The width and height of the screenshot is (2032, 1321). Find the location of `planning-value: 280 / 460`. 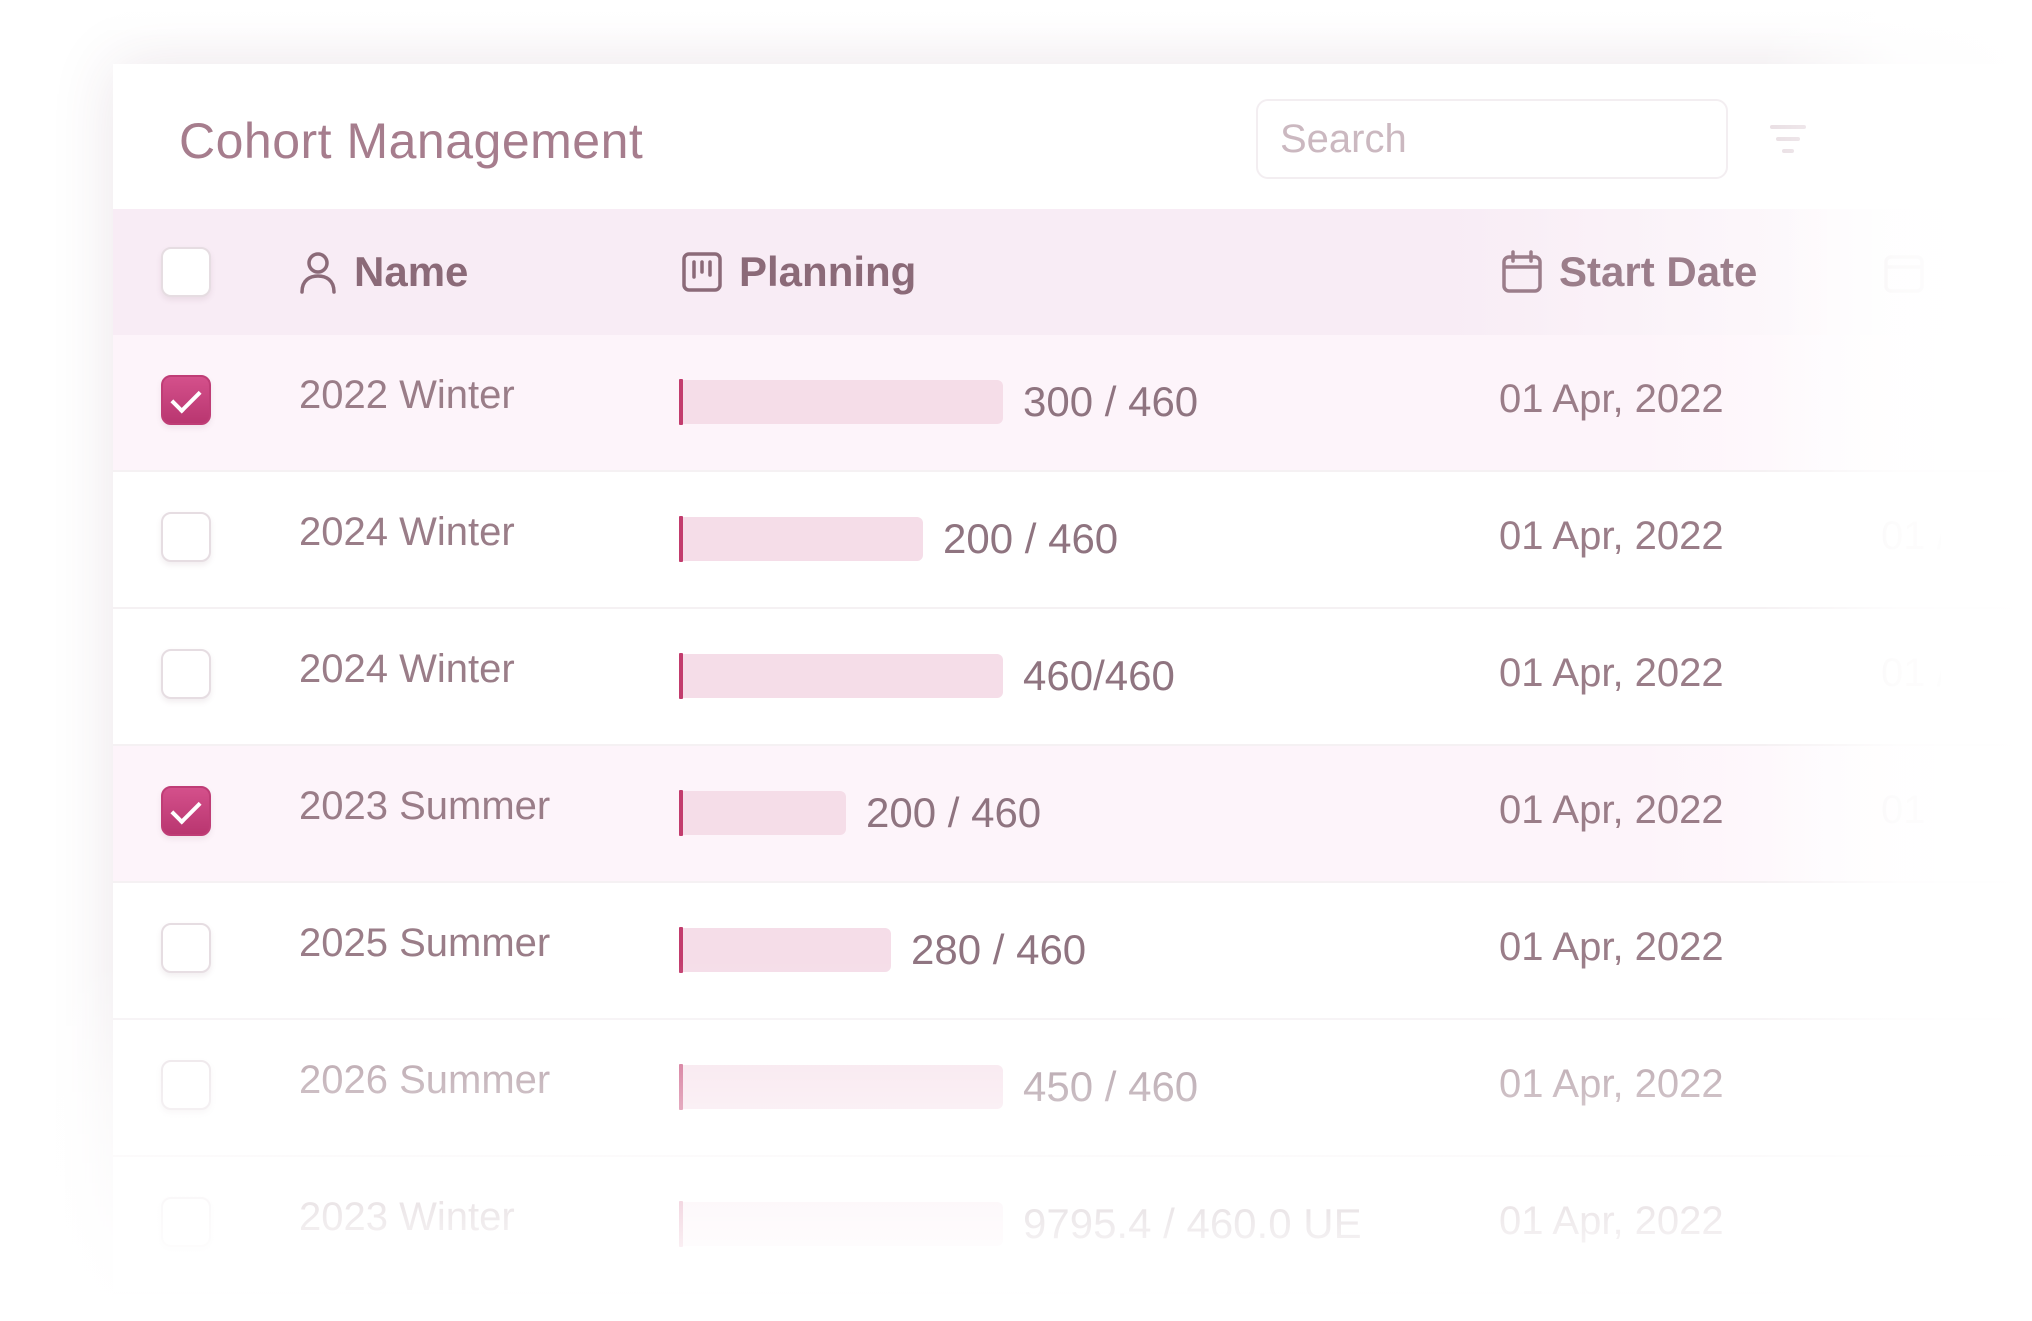

planning-value: 280 / 460 is located at coordinates (999, 949).